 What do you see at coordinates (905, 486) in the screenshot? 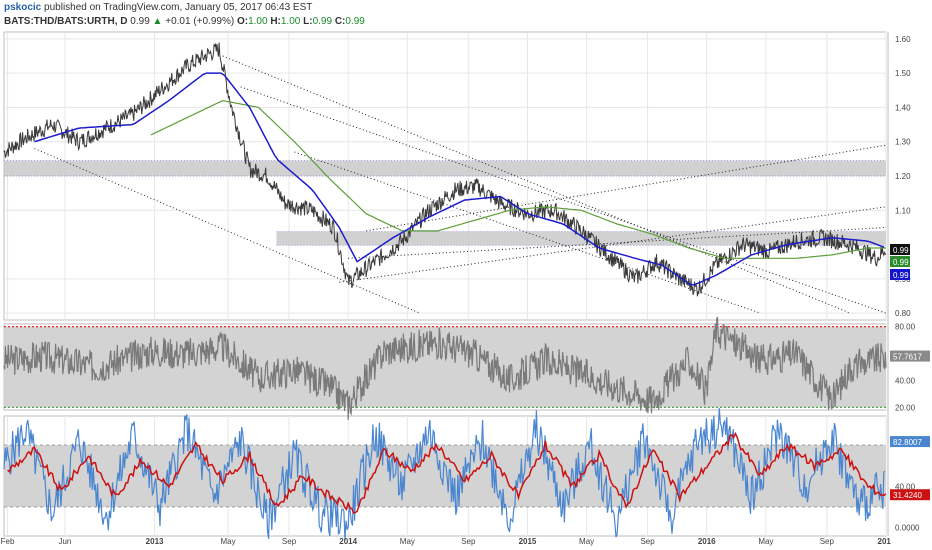
I see `stoch-tick-label: 40.00` at bounding box center [905, 486].